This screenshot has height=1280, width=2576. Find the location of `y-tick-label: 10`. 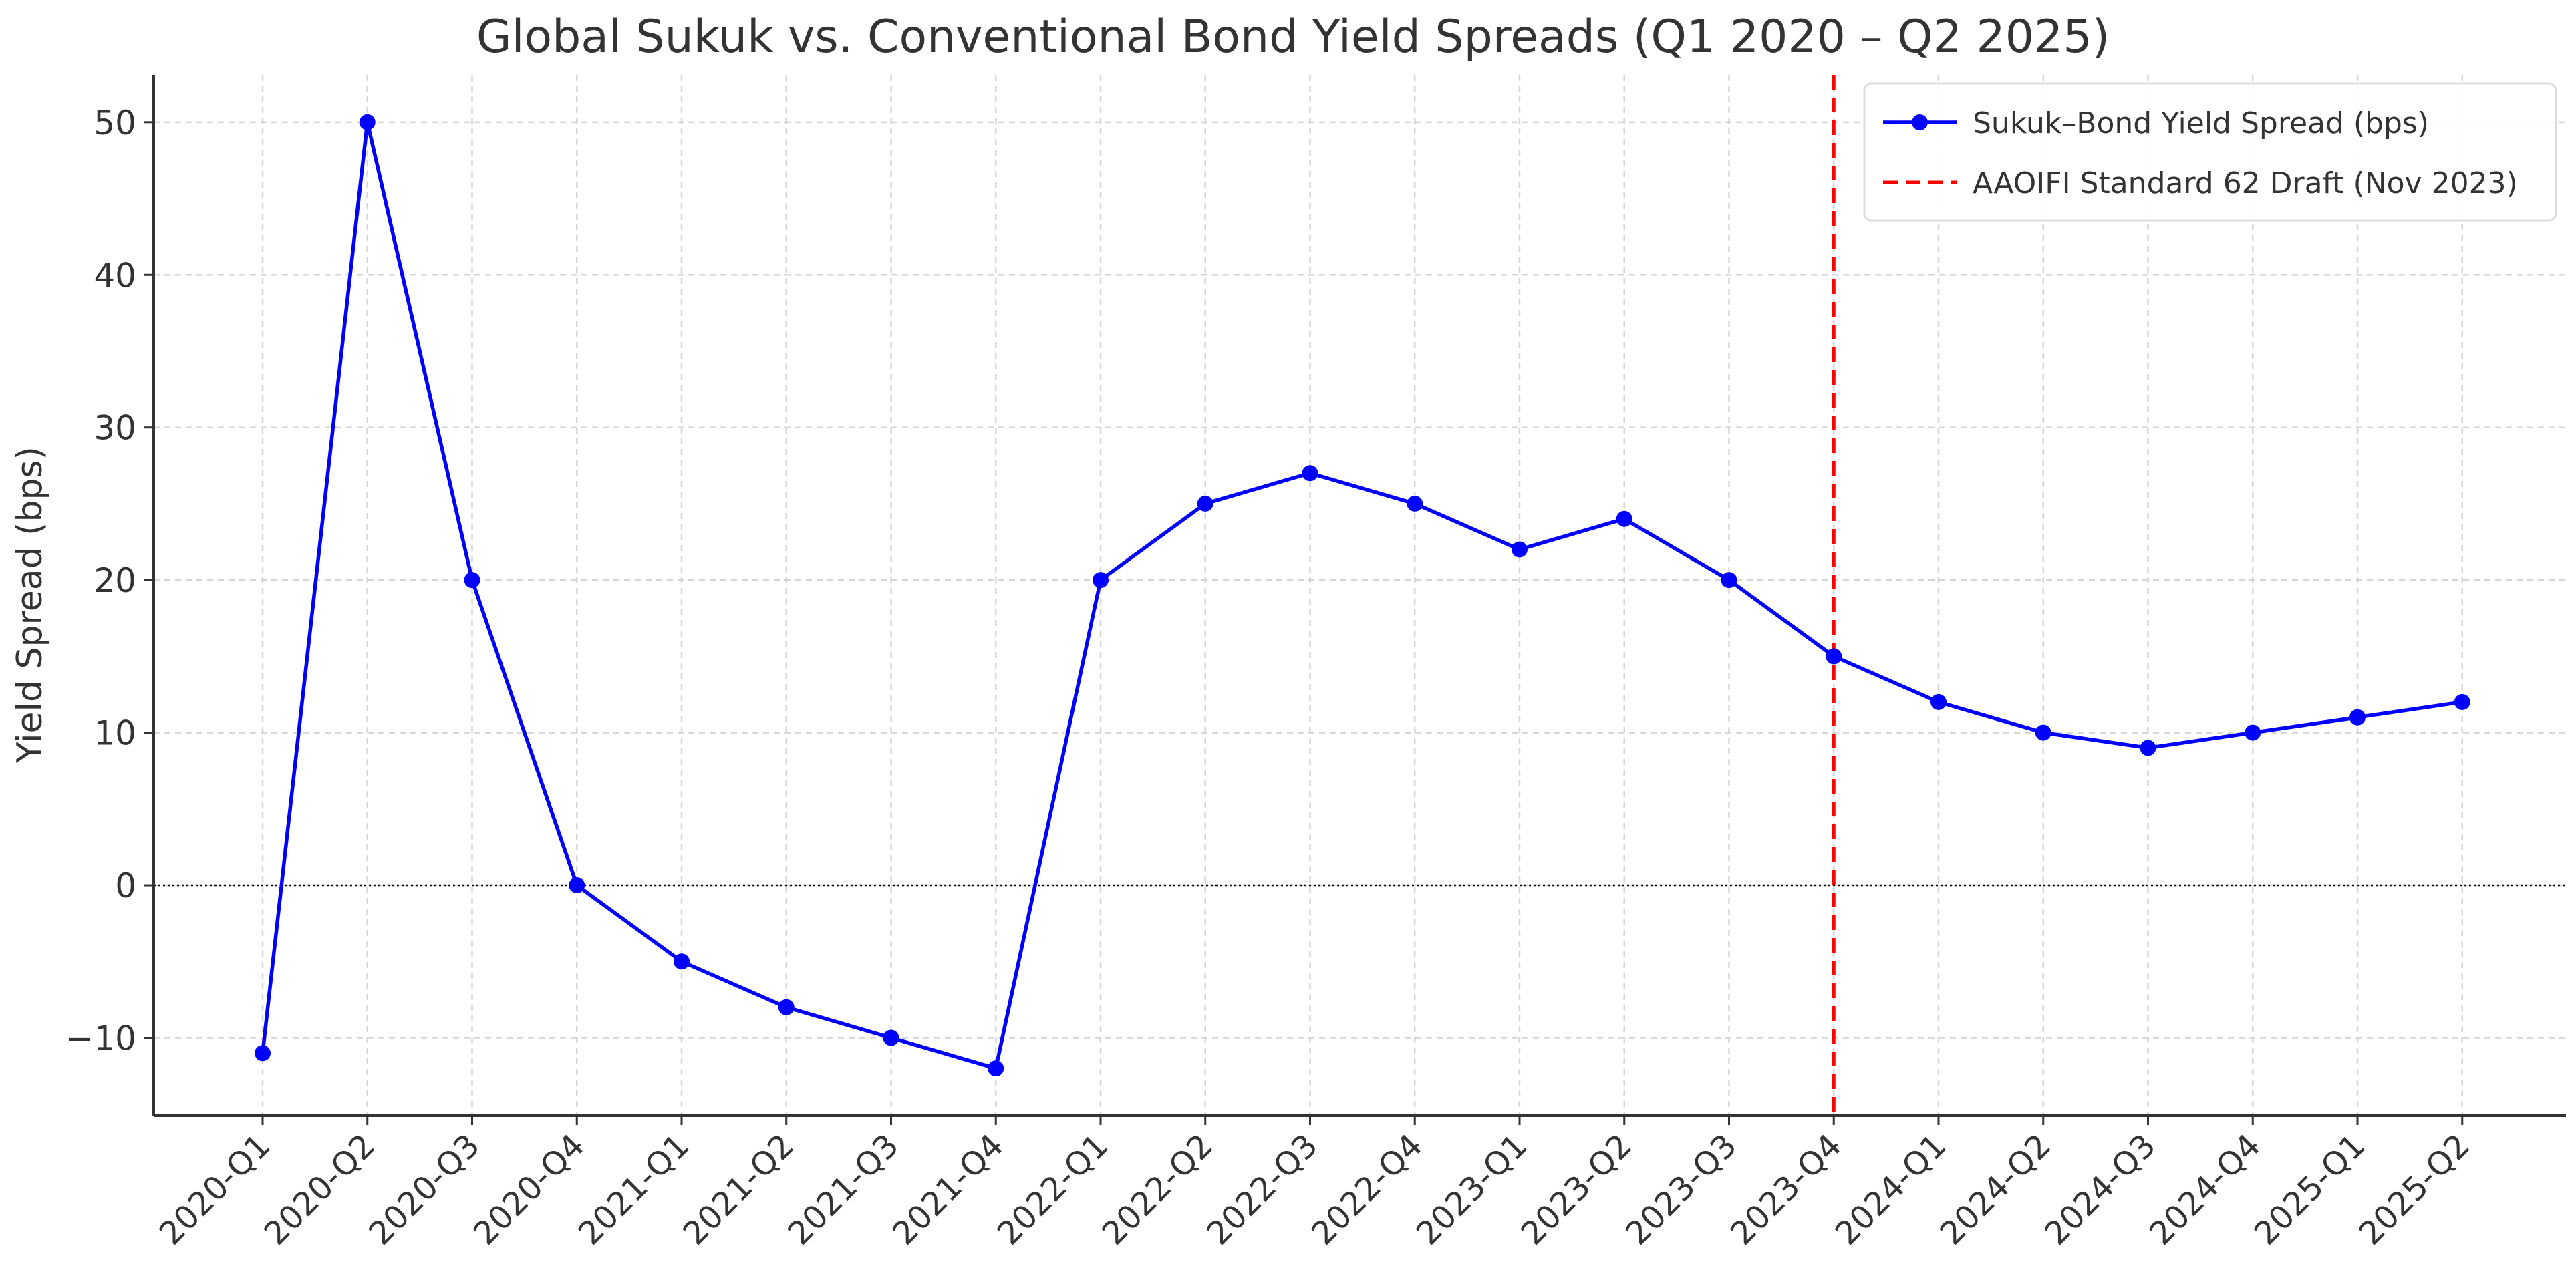

y-tick-label: 10 is located at coordinates (115, 733).